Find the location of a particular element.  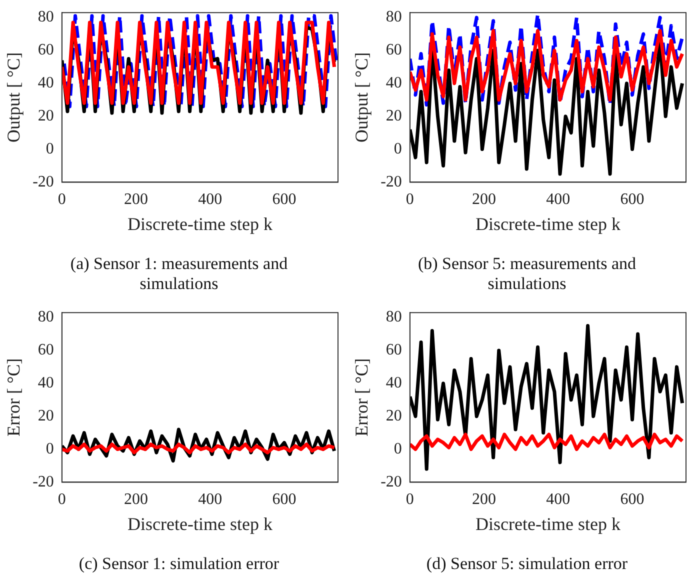

text: (d) Sensor 5: simulation error is located at coordinates (527, 563).